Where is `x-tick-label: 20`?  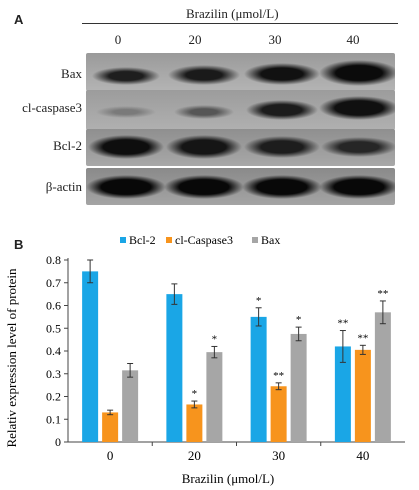
x-tick-label: 20 is located at coordinates (194, 455).